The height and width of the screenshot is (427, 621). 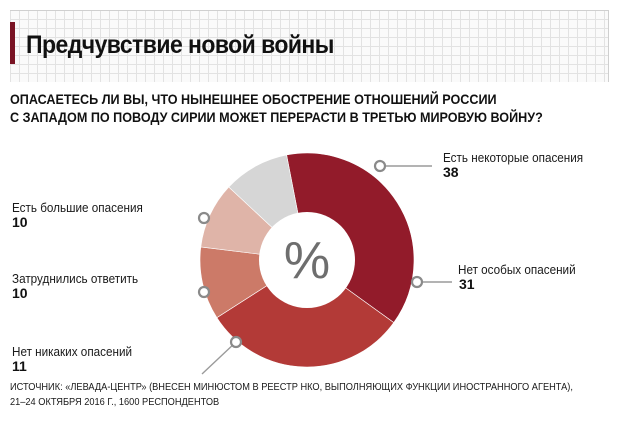 I want to click on leader-line-no-concern, so click(x=219, y=358).